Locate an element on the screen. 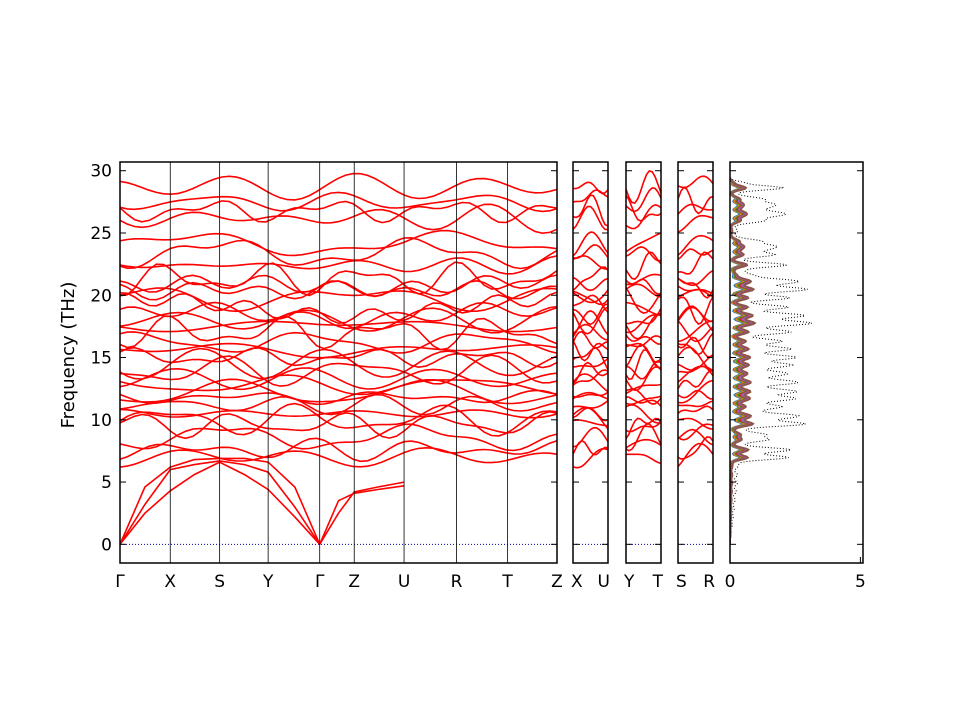 Image resolution: width=960 pixels, height=720 pixels. dos-curves is located at coordinates (771, 361).